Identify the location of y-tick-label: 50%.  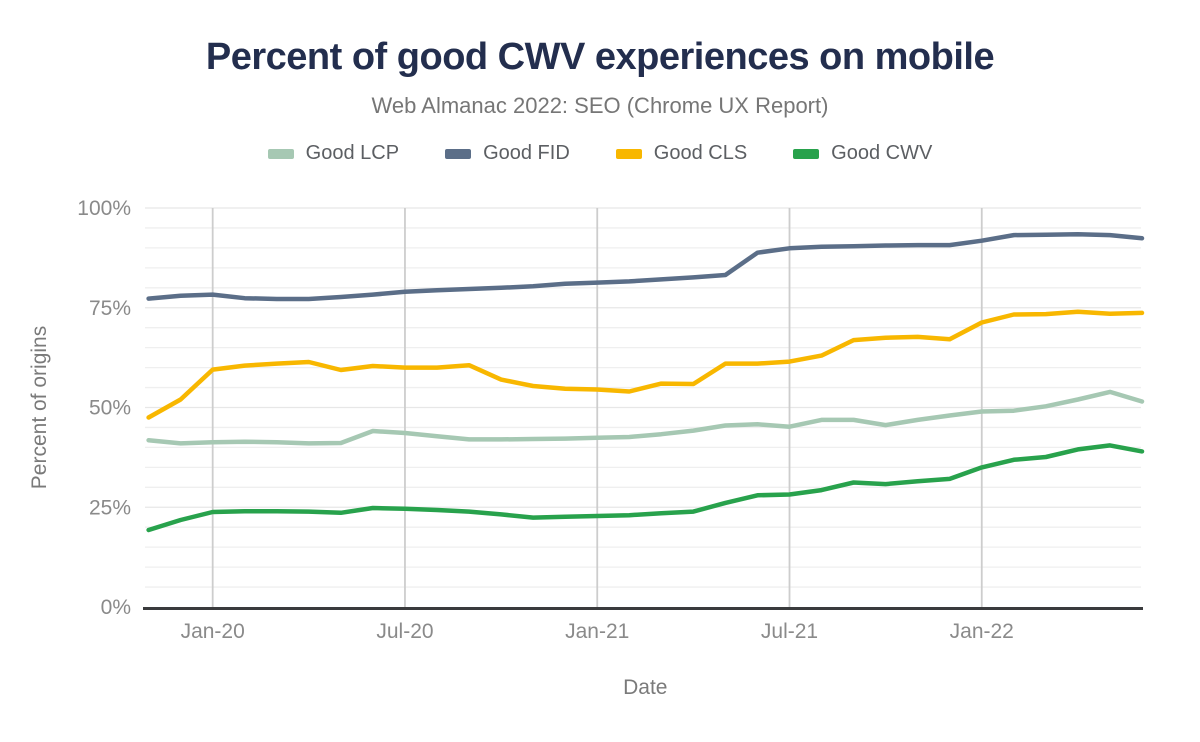
(110, 408).